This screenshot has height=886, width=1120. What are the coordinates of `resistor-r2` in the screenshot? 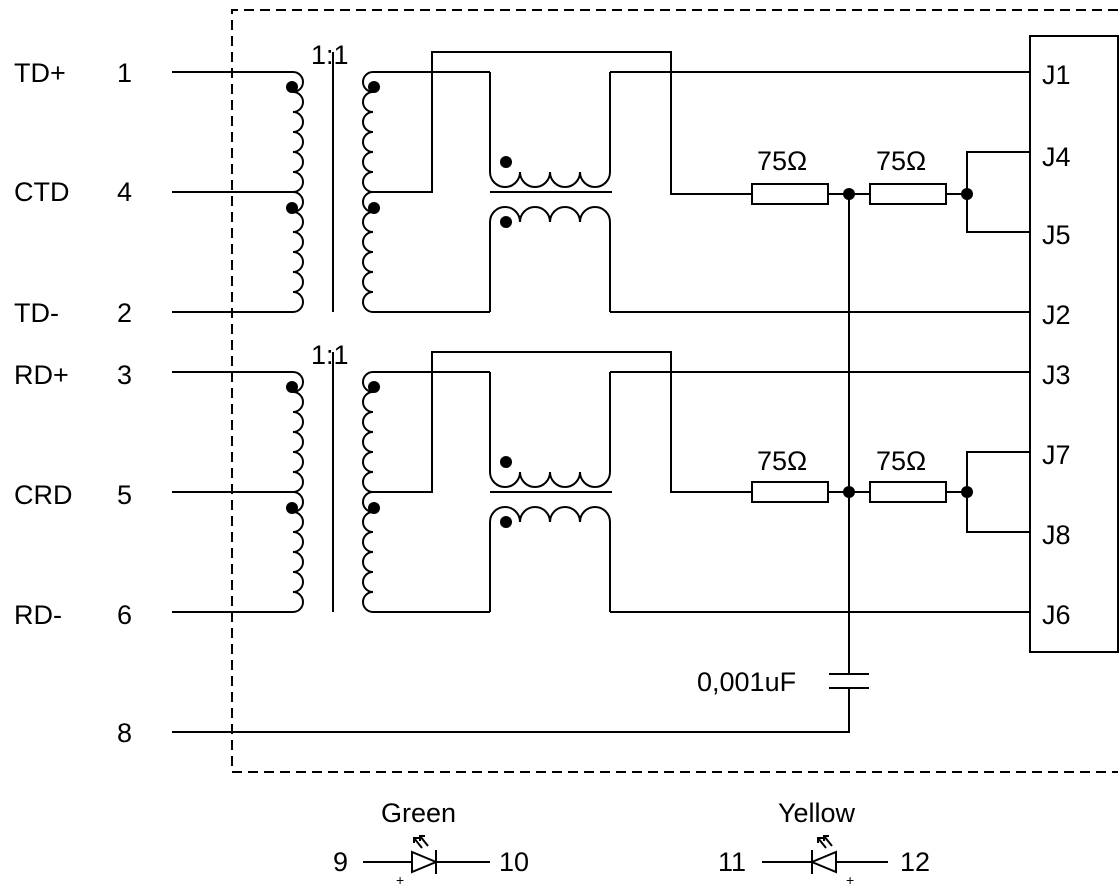 It's located at (908, 194).